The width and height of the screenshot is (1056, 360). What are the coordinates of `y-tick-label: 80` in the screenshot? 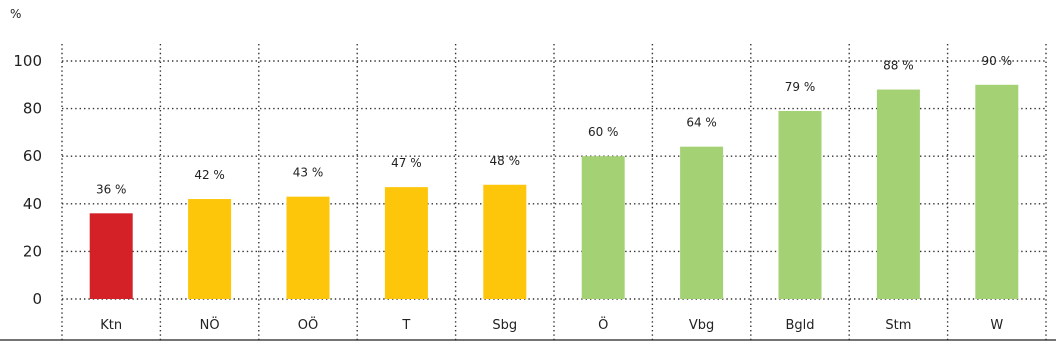 It's located at (32, 109).